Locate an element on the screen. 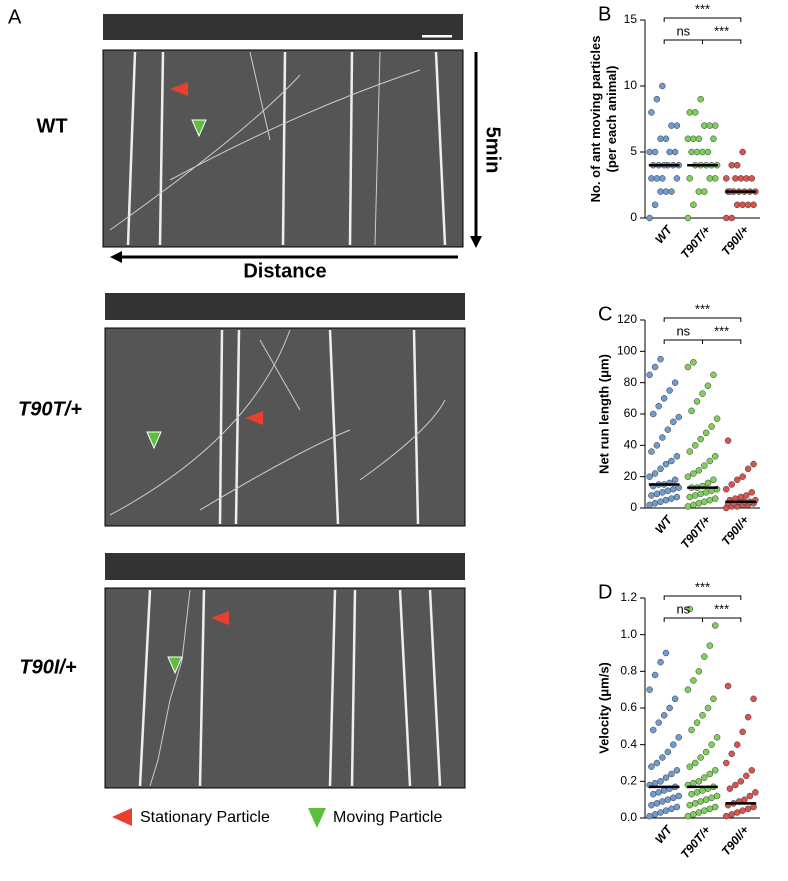  significance-label: ns is located at coordinates (683, 330).